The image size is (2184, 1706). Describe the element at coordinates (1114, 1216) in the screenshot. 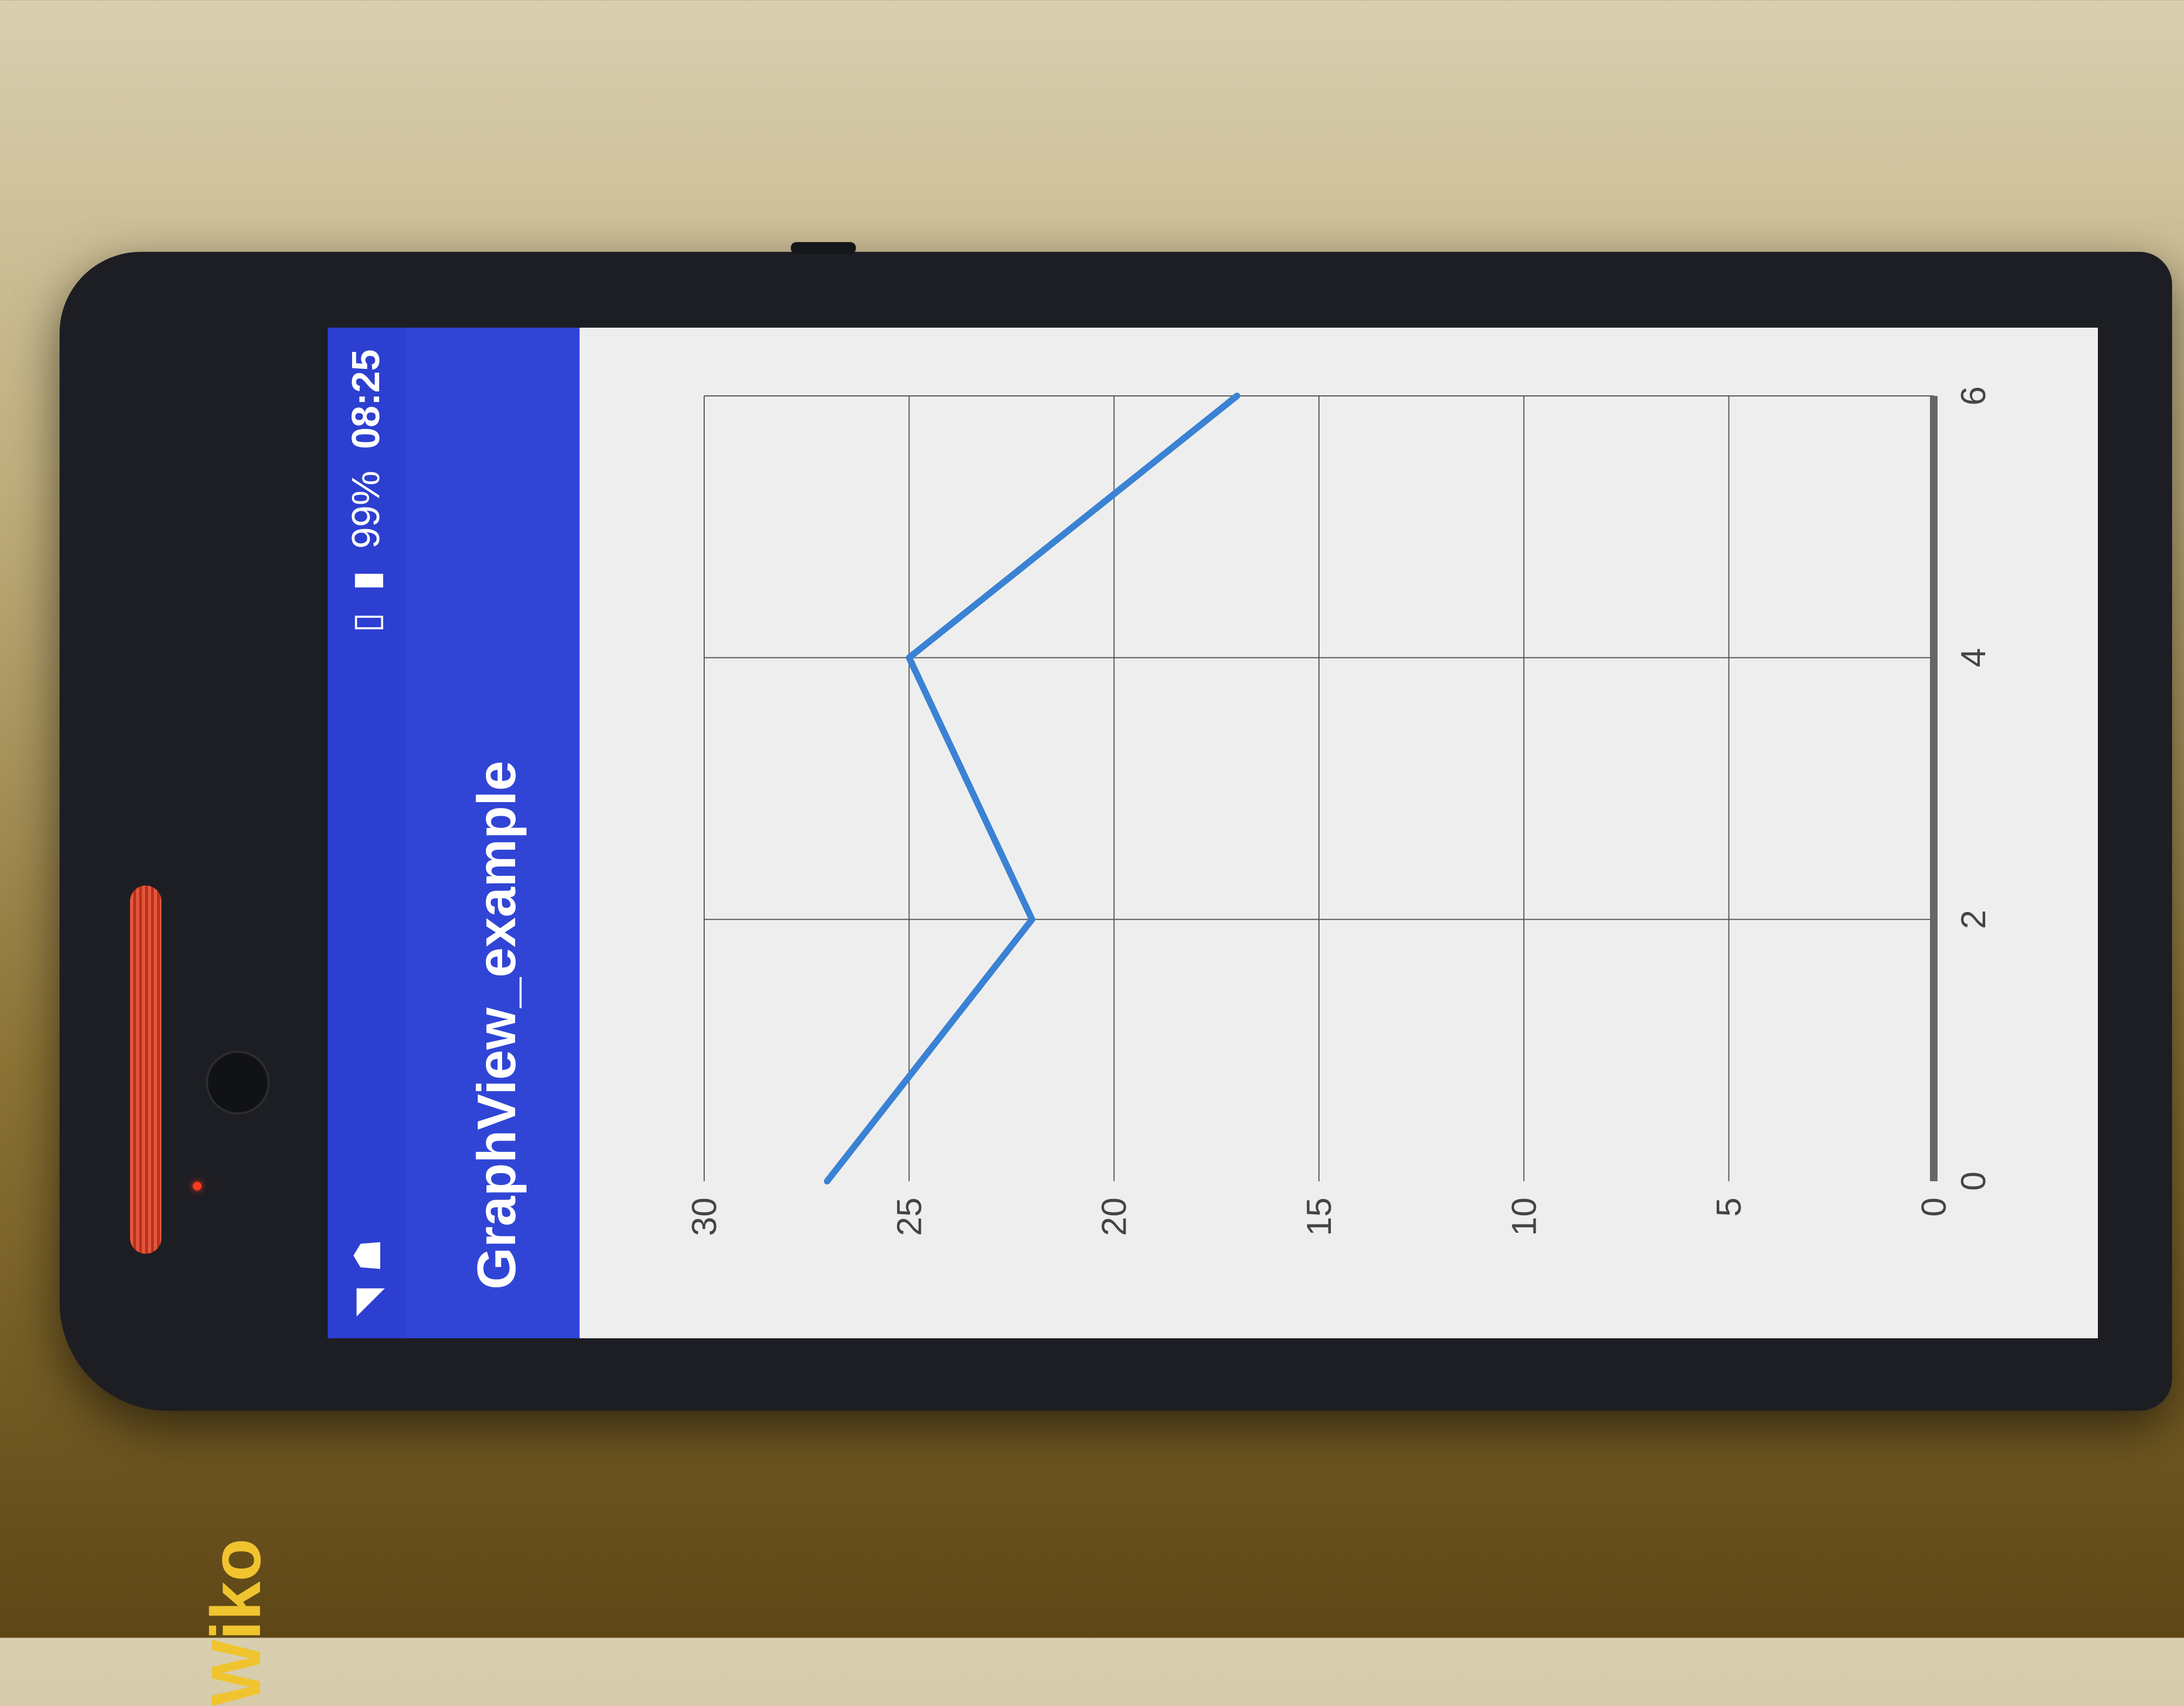

I see `y-tick-label-20: 20` at that location.